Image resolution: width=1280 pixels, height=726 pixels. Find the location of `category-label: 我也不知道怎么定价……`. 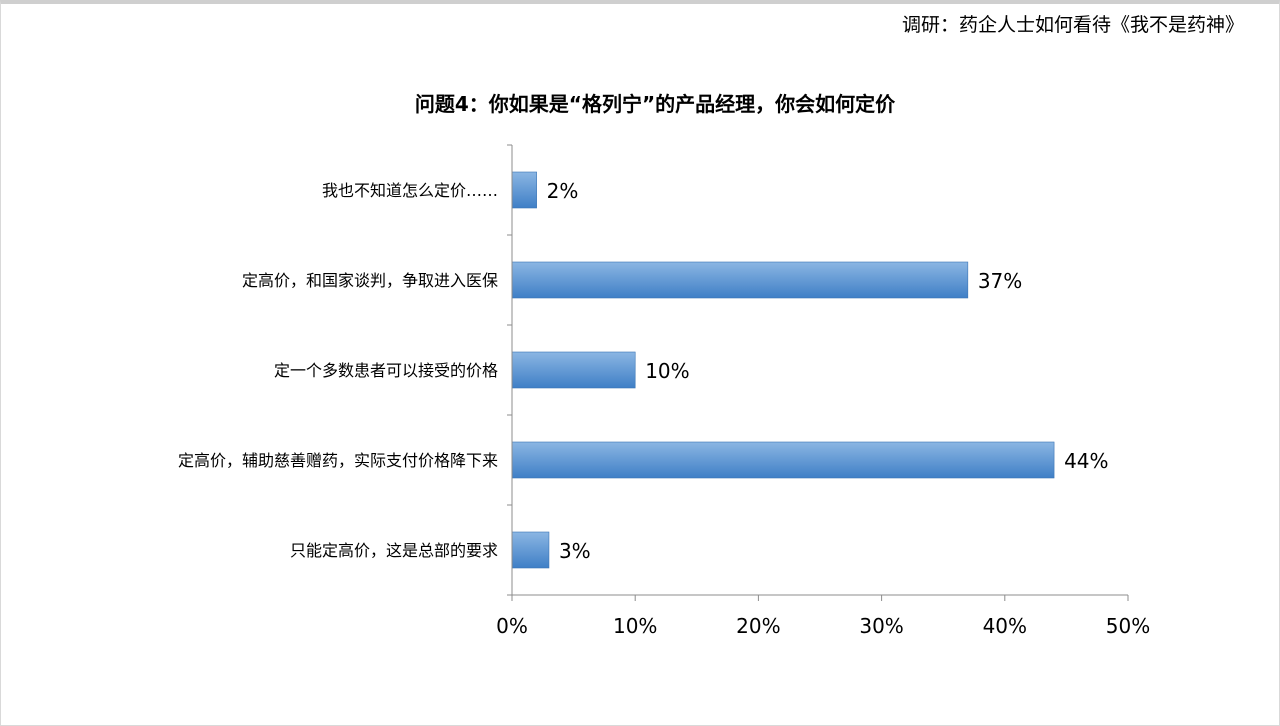

category-label: 我也不知道怎么定价…… is located at coordinates (410, 190).